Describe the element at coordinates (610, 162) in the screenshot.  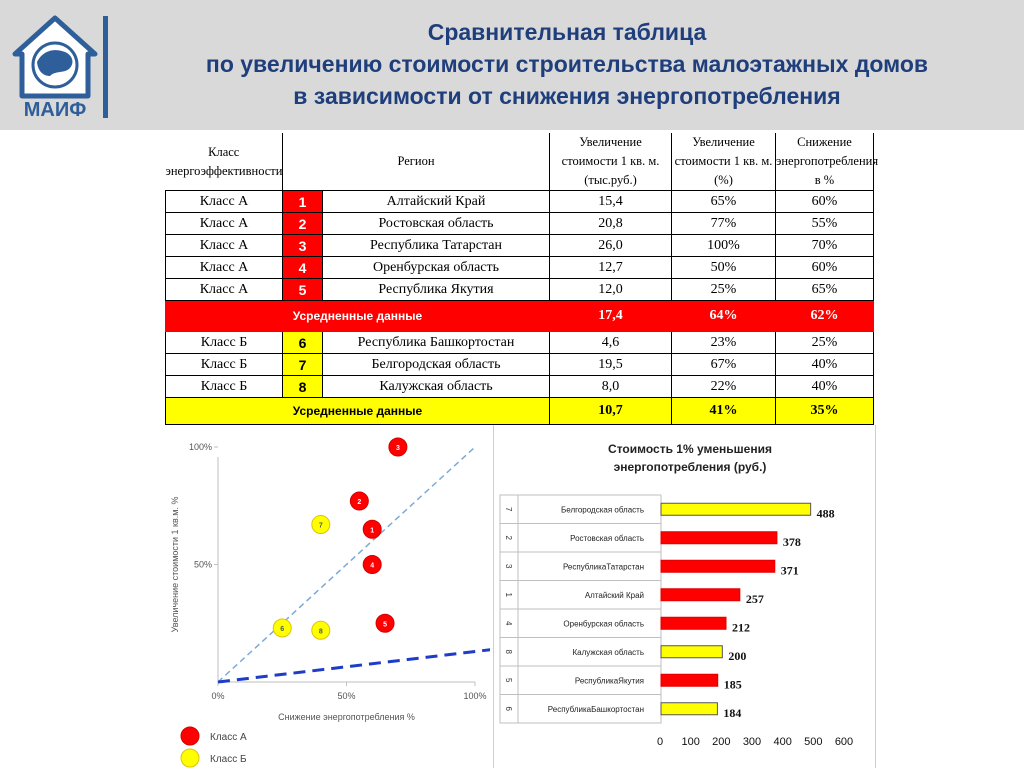
I see `header-cost: Увеличение стоимости 1 кв. м. (тыс.руб.)` at that location.